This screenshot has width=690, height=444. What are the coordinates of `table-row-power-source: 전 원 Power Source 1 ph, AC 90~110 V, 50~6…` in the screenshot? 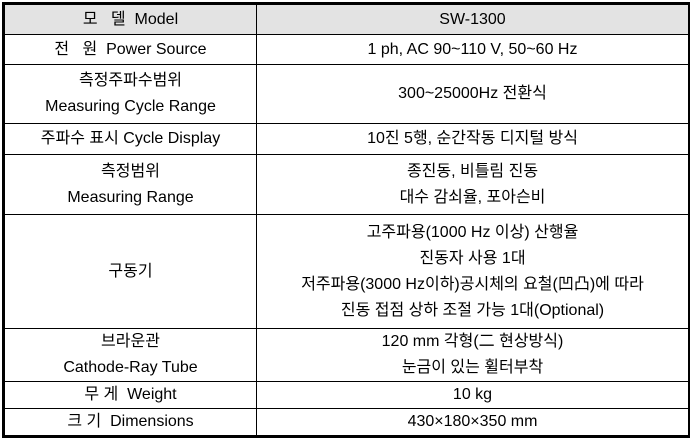 It's located at (346, 49).